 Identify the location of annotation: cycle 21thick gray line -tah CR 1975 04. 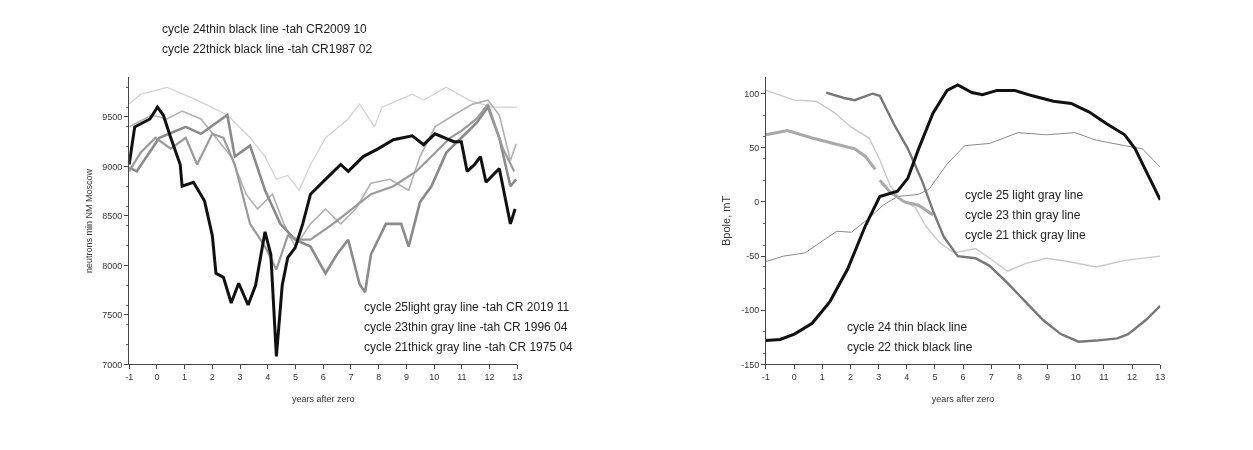
(469, 347).